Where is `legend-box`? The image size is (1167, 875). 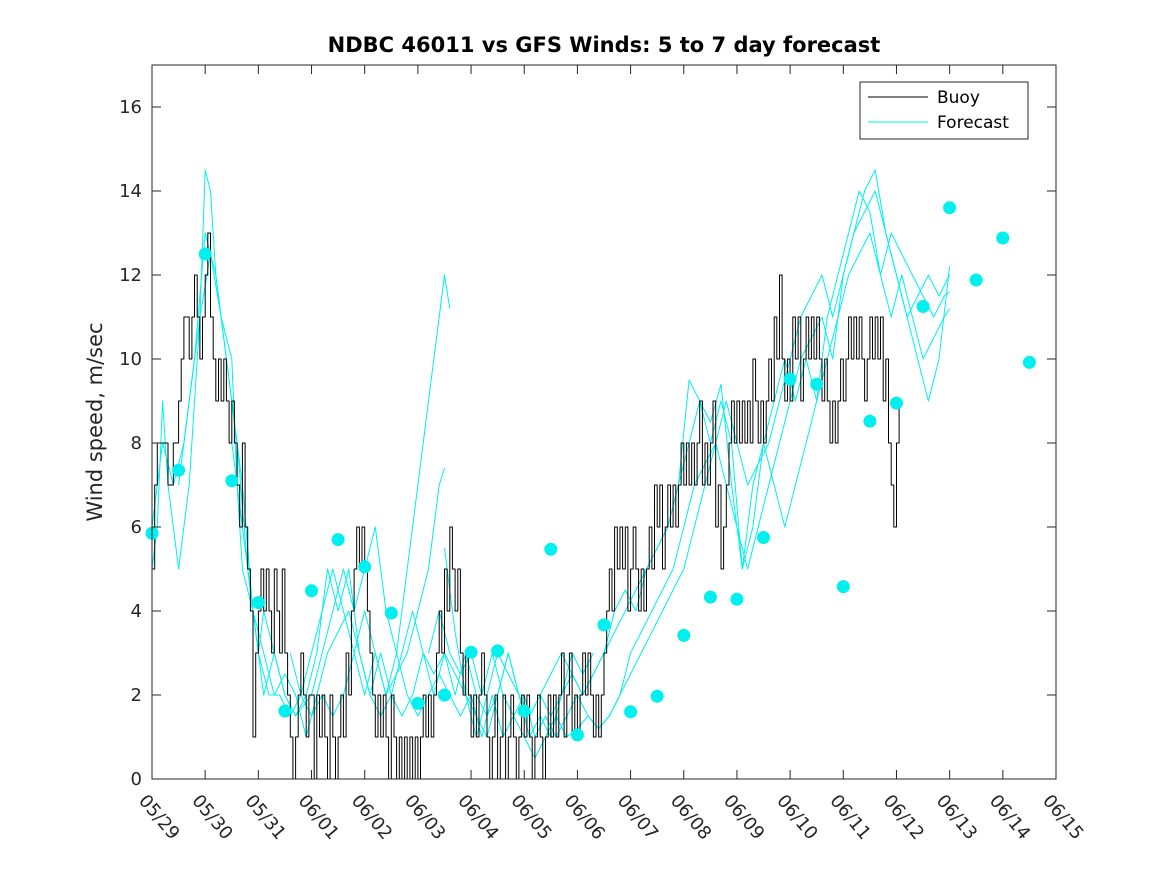 legend-box is located at coordinates (944, 110).